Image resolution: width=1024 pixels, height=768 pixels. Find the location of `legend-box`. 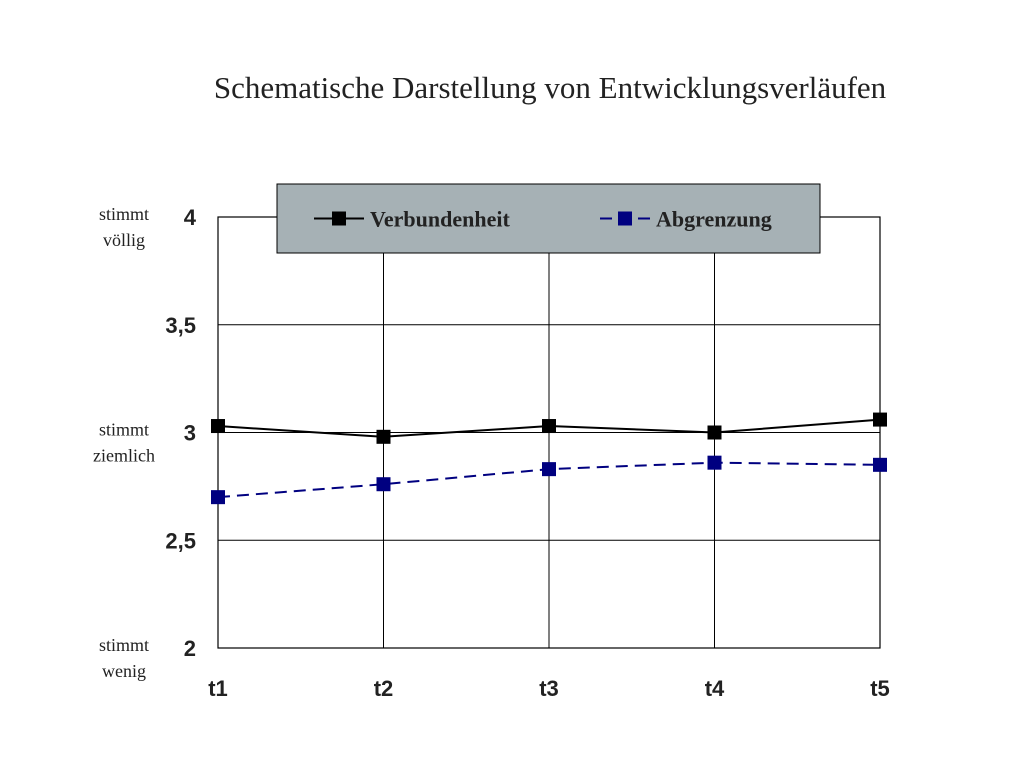

legend-box is located at coordinates (548, 218).